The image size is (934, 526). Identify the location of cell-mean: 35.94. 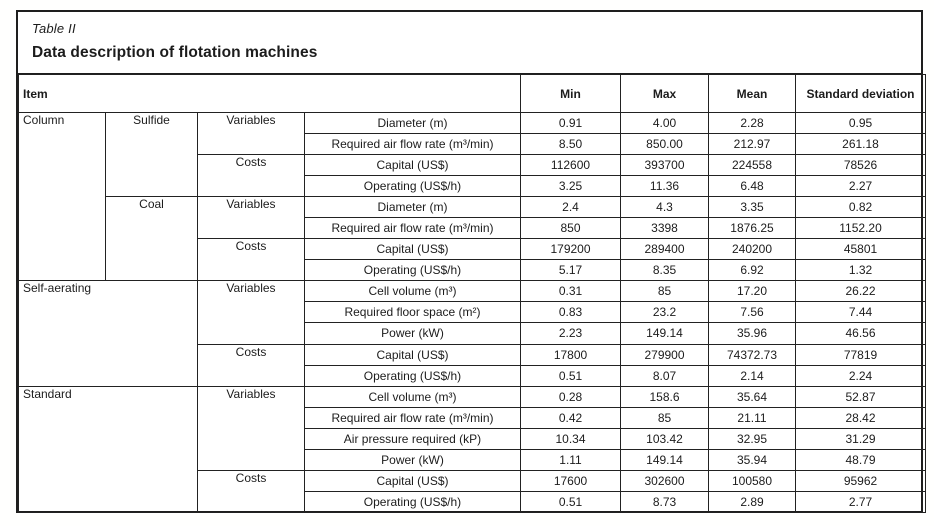
(752, 459).